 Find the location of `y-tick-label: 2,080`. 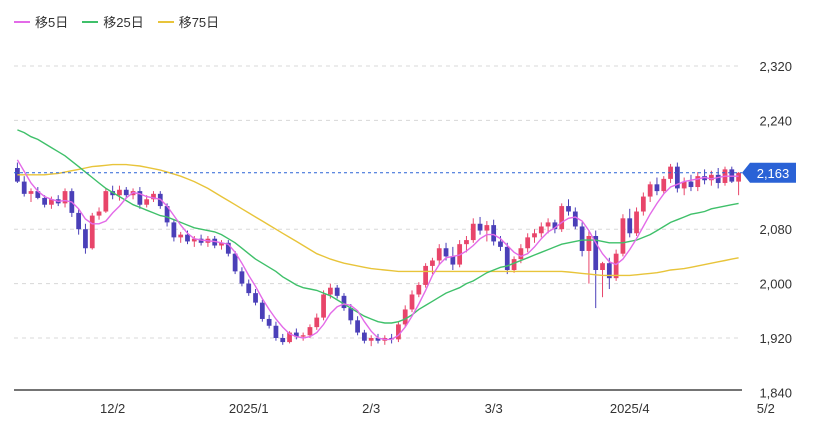

y-tick-label: 2,080 is located at coordinates (775, 229).